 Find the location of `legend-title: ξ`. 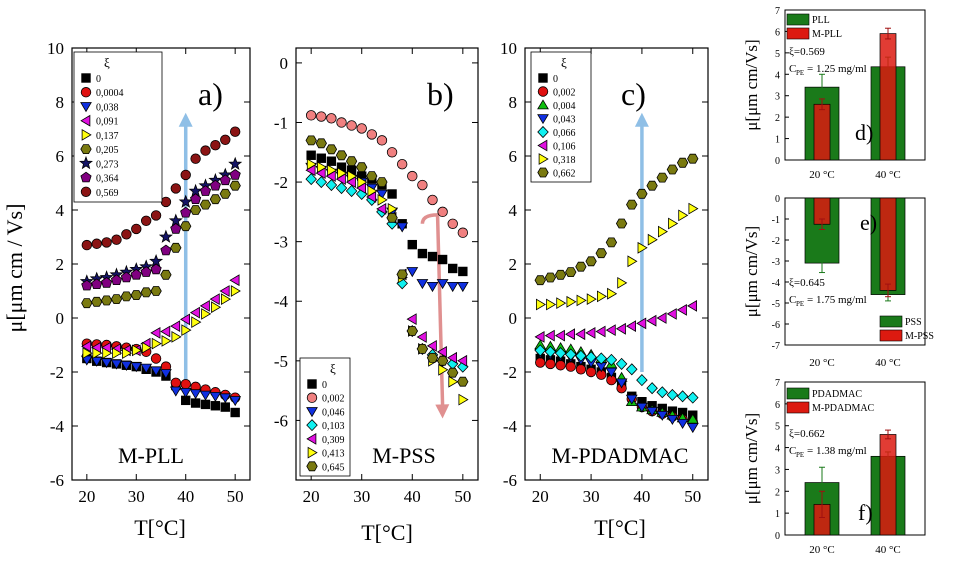

legend-title: ξ is located at coordinates (564, 62).